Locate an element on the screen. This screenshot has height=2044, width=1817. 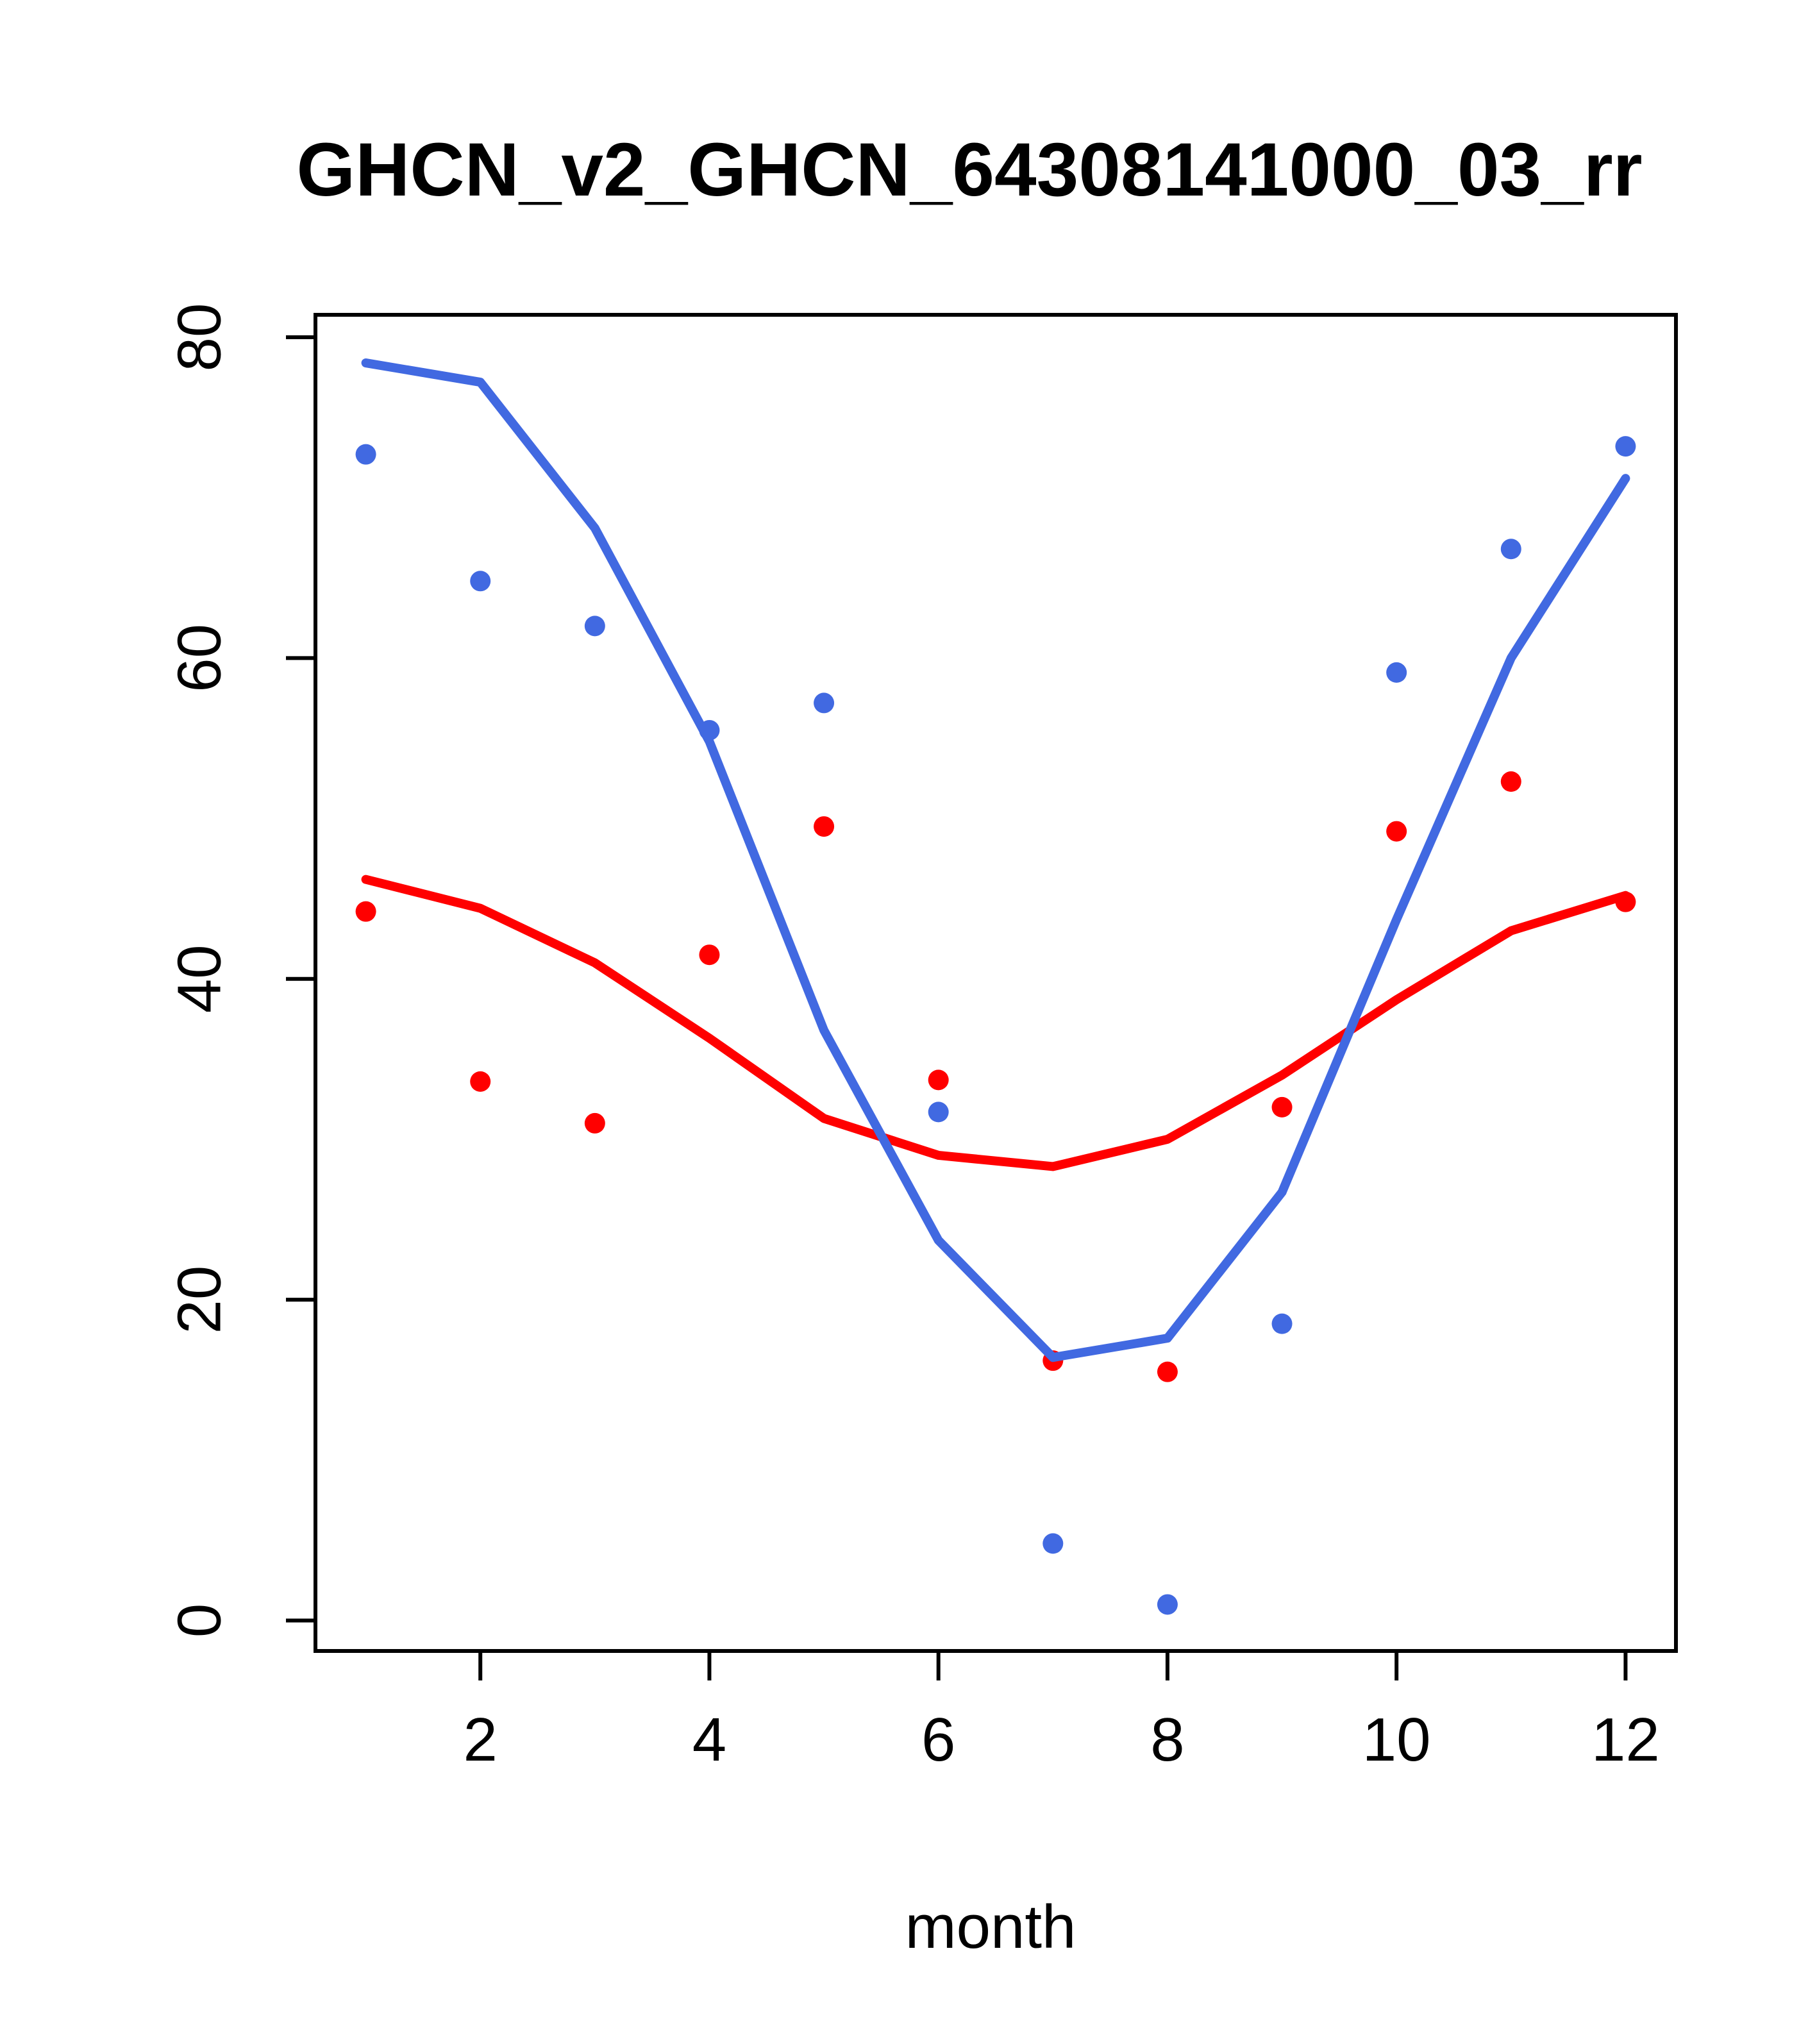
x-tick-label: 2 is located at coordinates (481, 1740).